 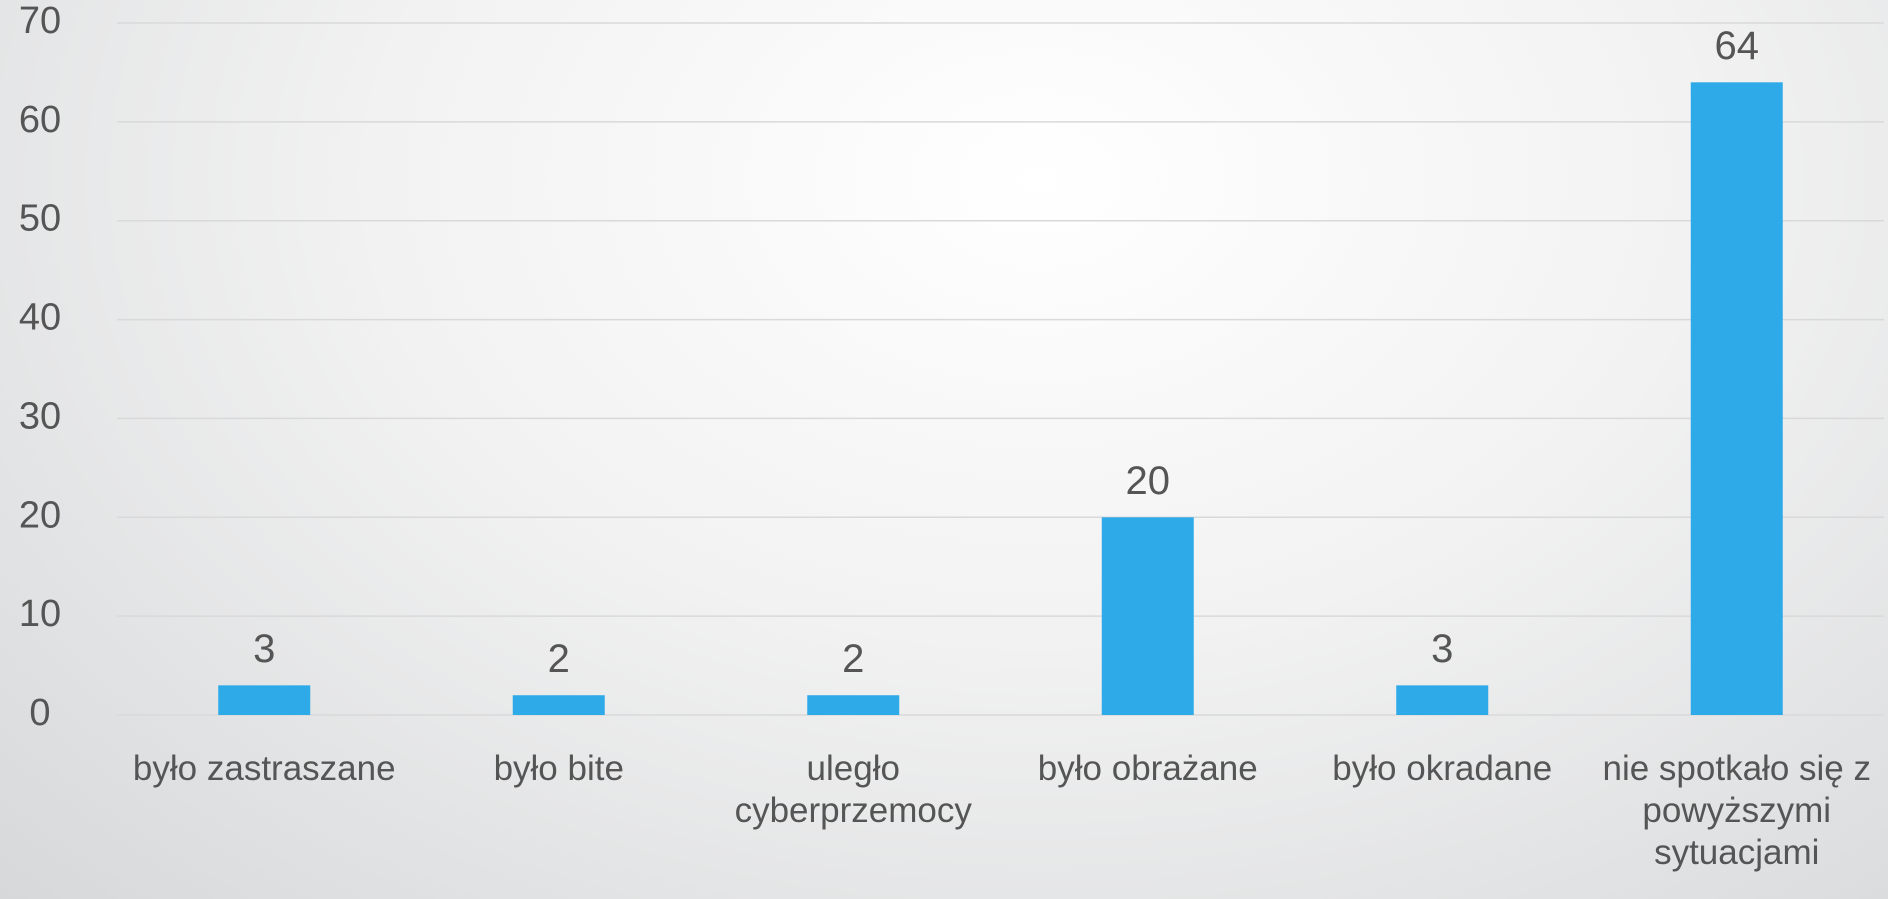 I want to click on data-label: 64, so click(x=1737, y=46).